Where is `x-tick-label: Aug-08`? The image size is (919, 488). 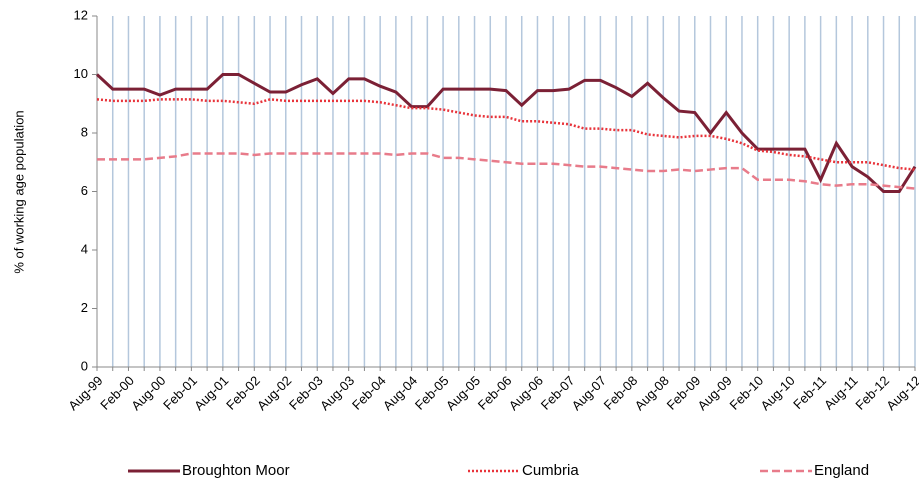
x-tick-label: Aug-08 is located at coordinates (652, 393).